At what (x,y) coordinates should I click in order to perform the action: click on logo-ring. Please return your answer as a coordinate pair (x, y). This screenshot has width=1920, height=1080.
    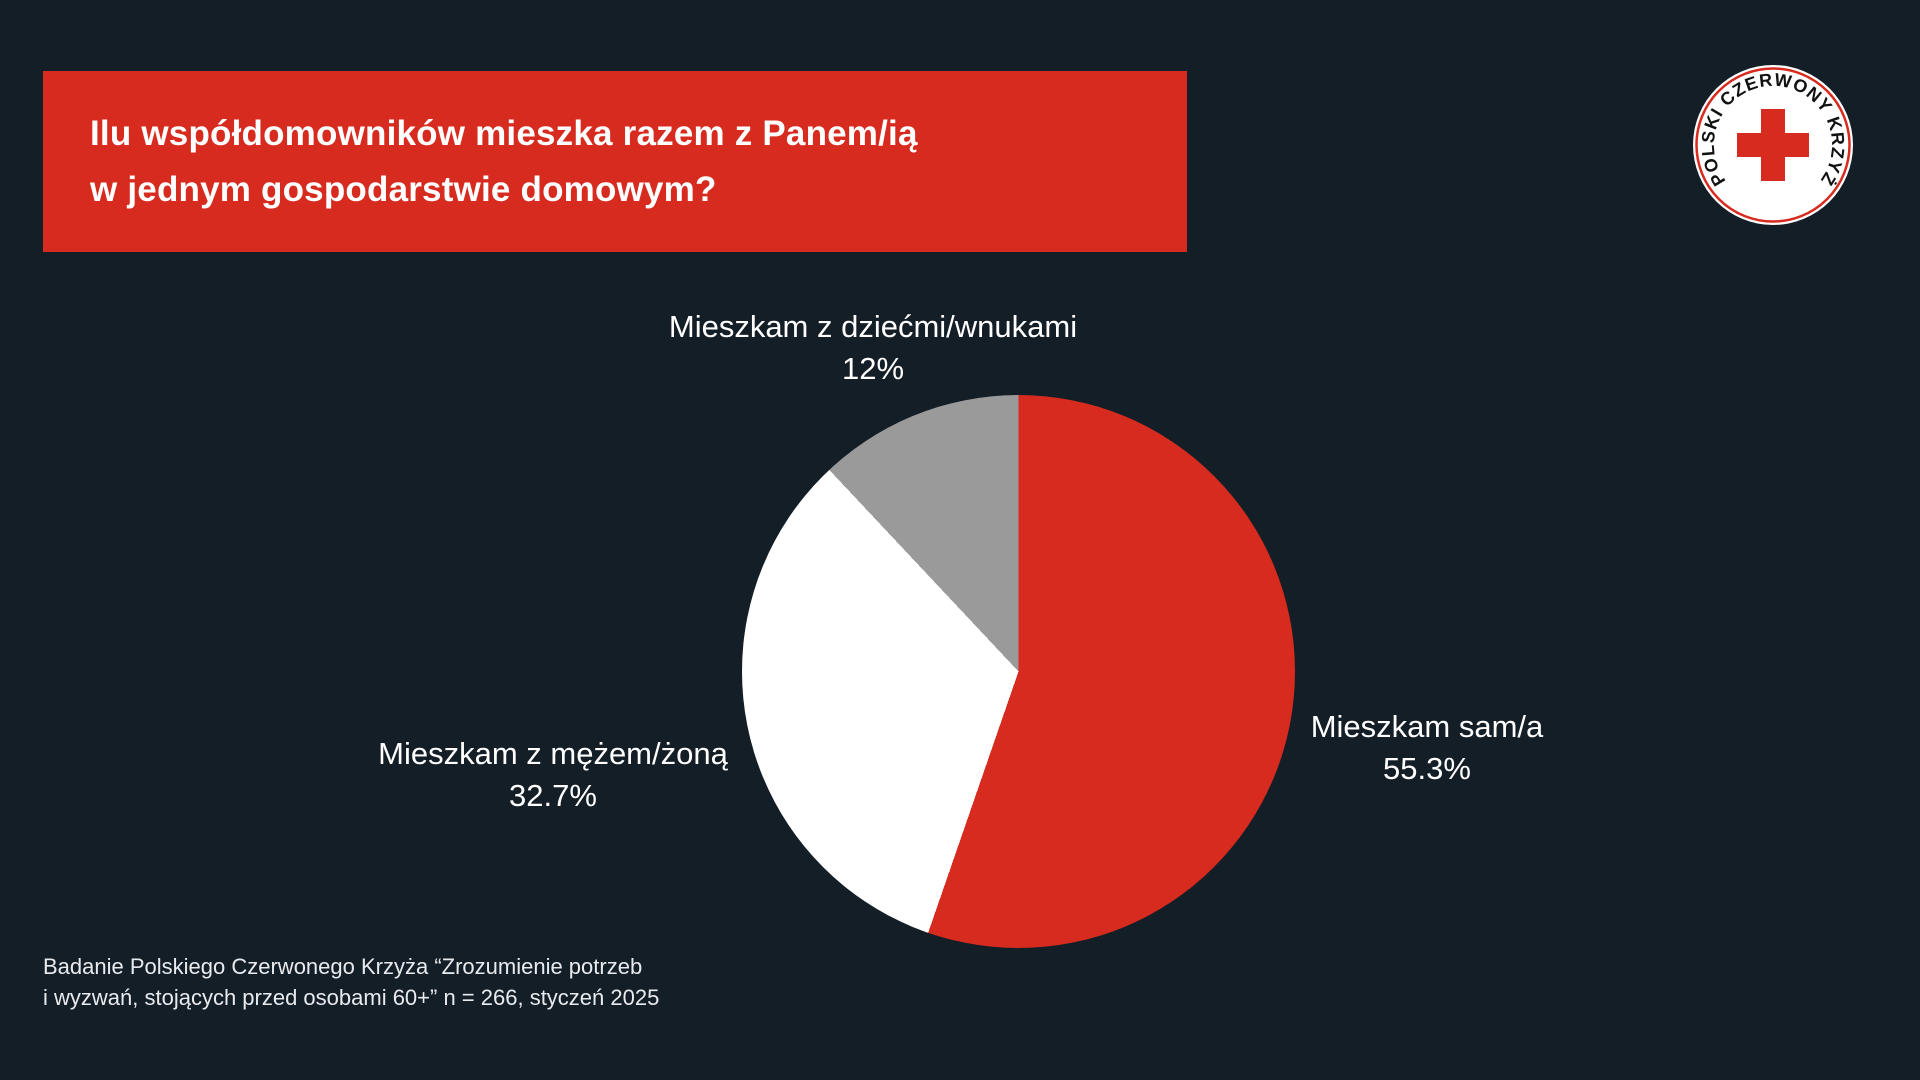
    Looking at the image, I should click on (1773, 145).